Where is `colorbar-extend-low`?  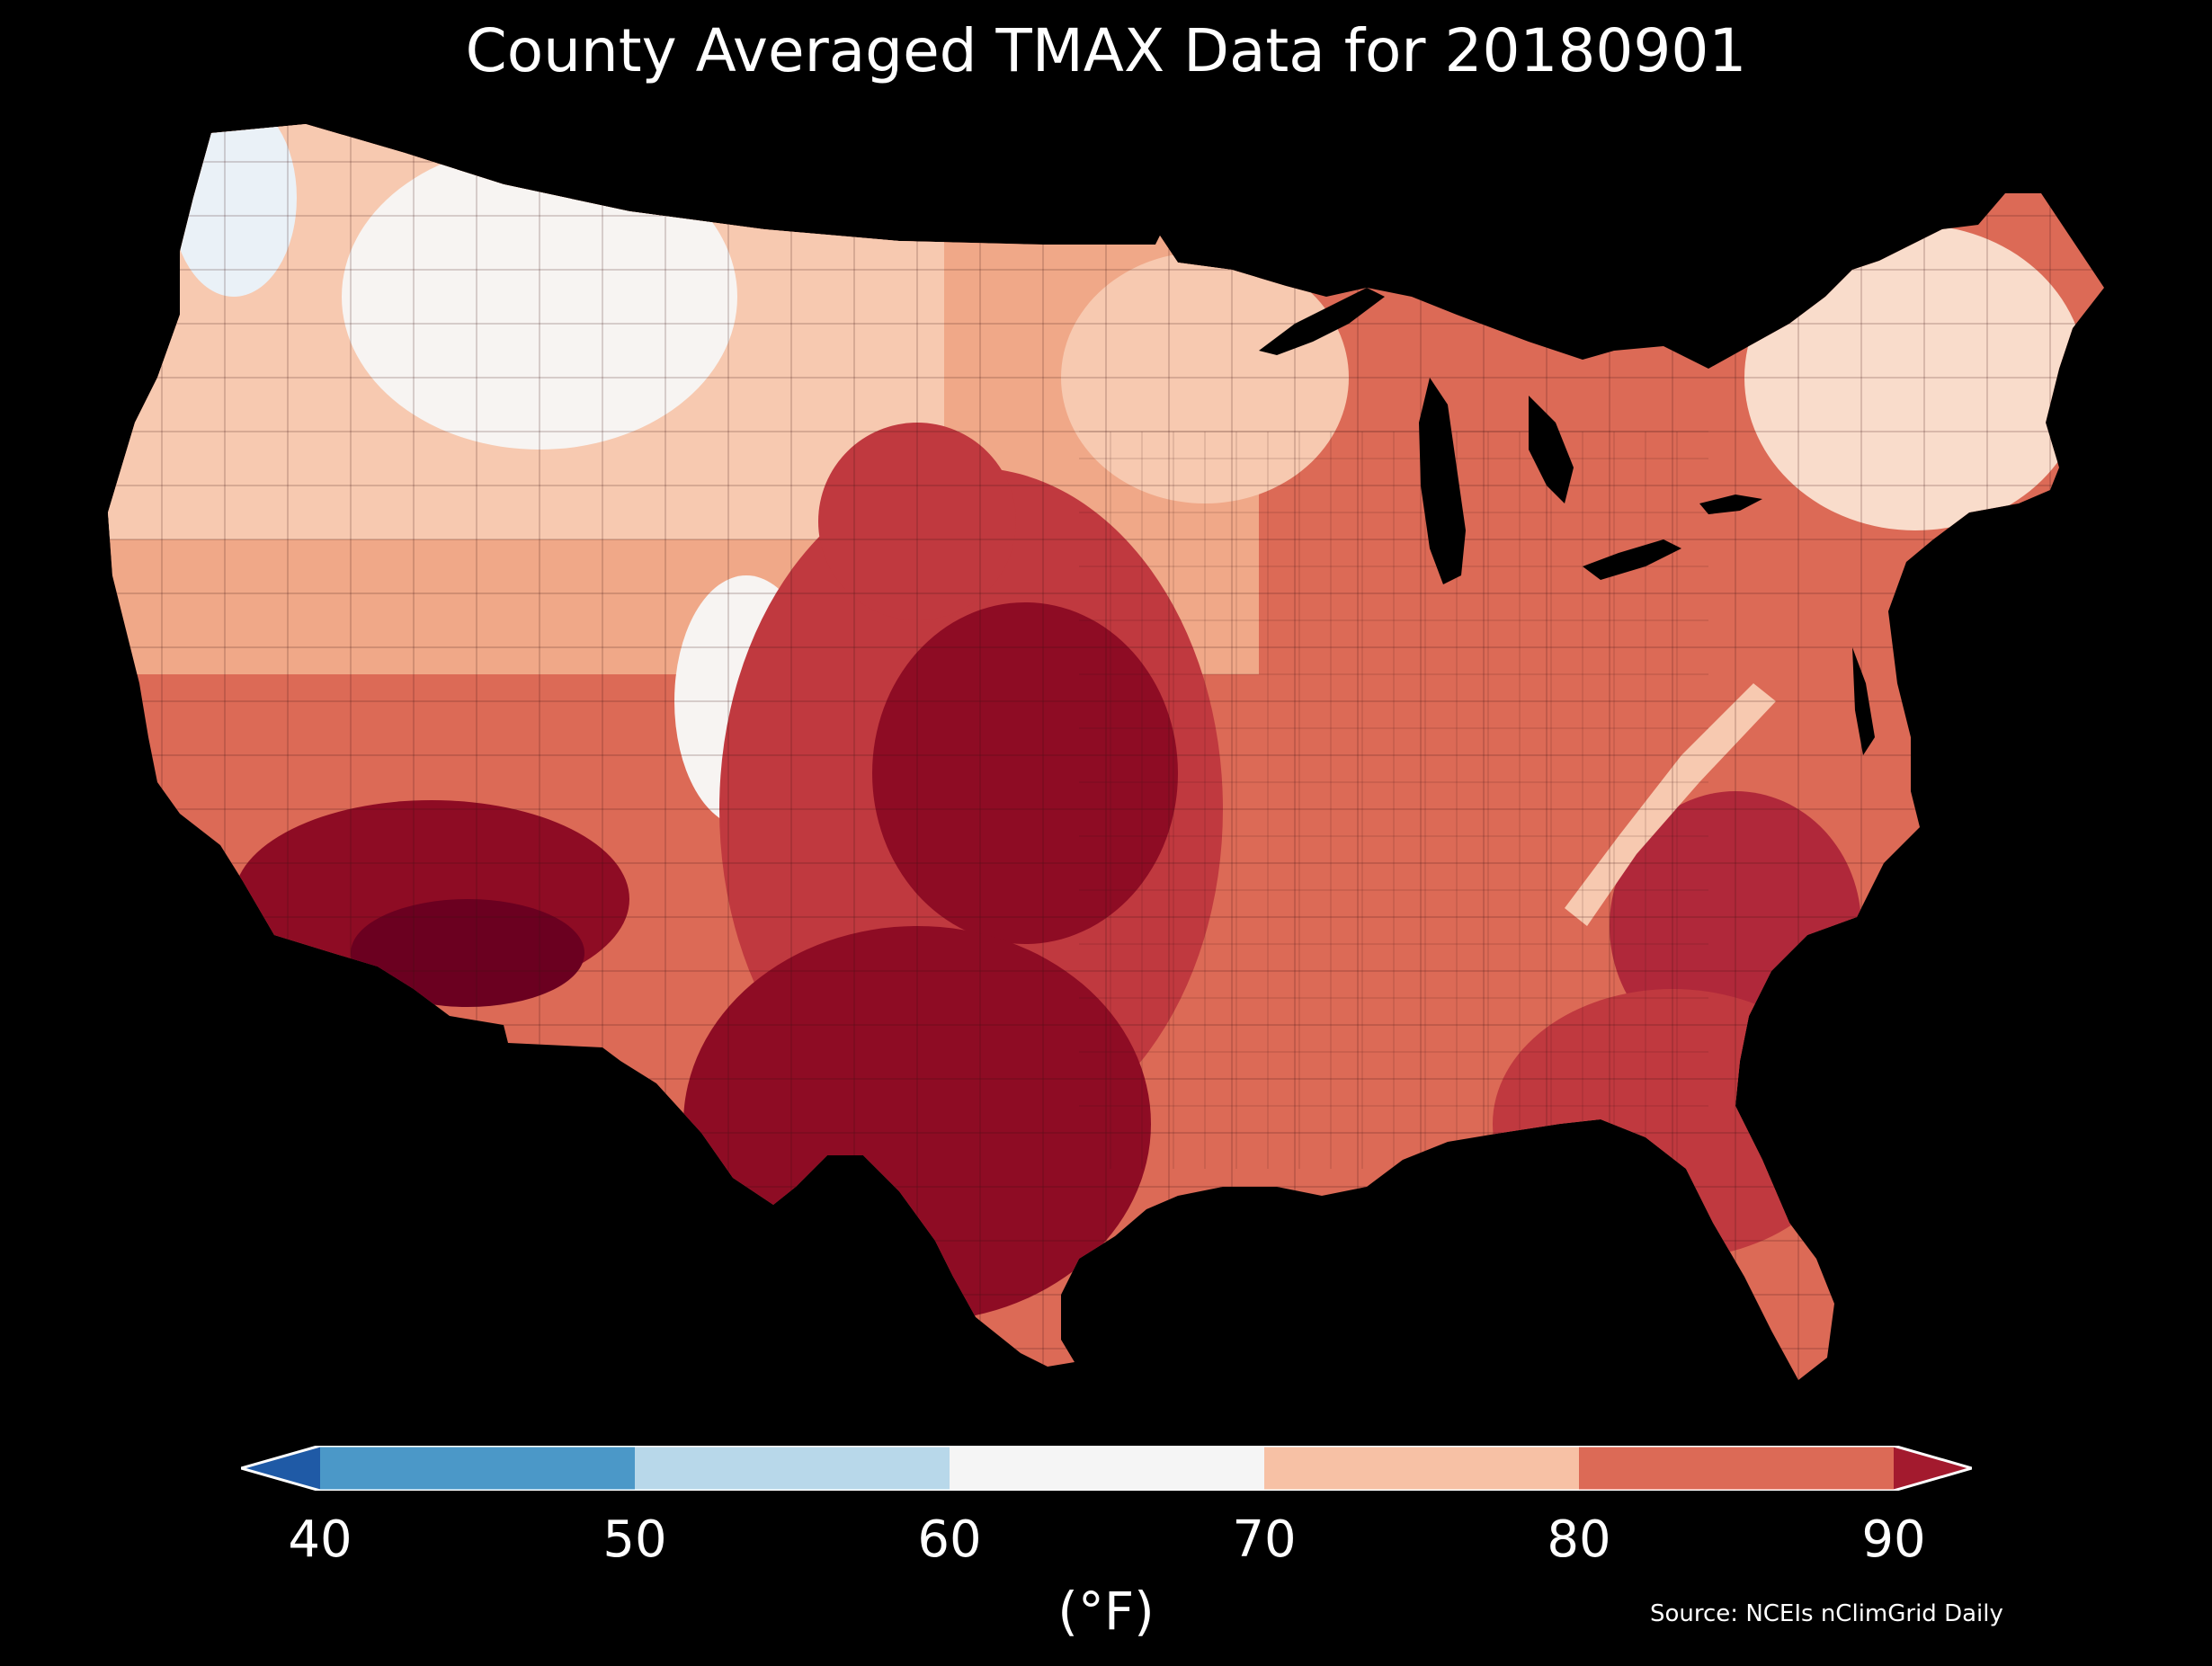 colorbar-extend-low is located at coordinates (280, 1468).